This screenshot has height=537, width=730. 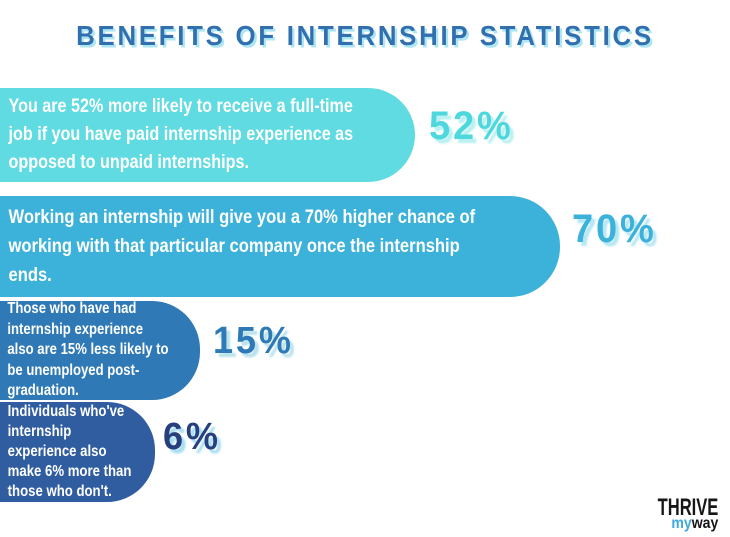 I want to click on page-title: BENEFITS OF INTERNSHIP STATISTICS, so click(x=365, y=35).